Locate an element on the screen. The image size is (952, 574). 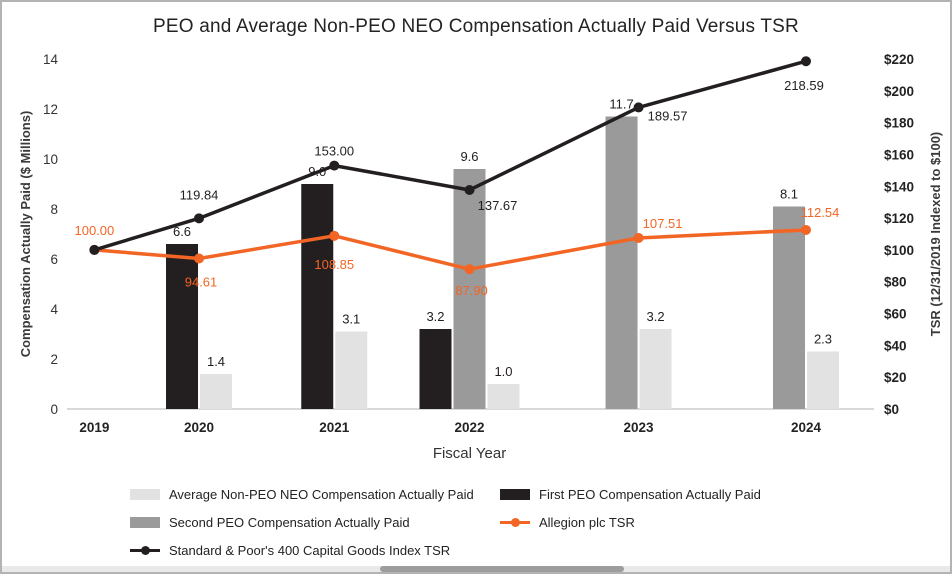
legend-label: Allegion plc TSR is located at coordinates (587, 522).